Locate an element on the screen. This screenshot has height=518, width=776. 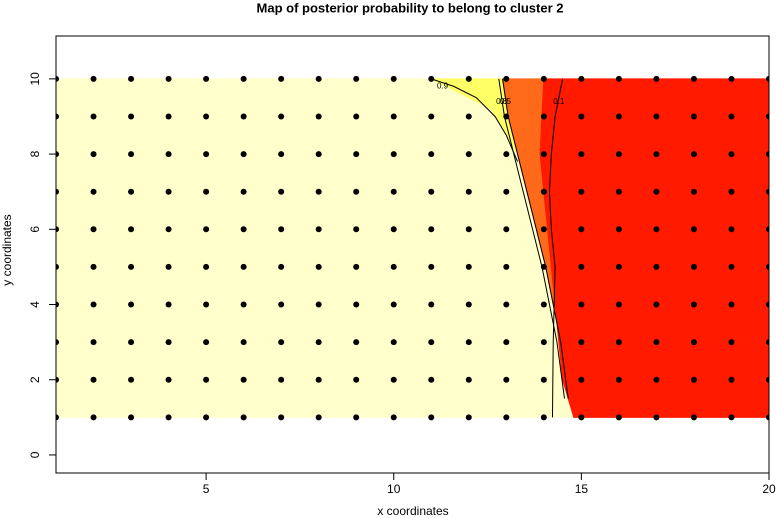
x-tick-label: 20 is located at coordinates (769, 489).